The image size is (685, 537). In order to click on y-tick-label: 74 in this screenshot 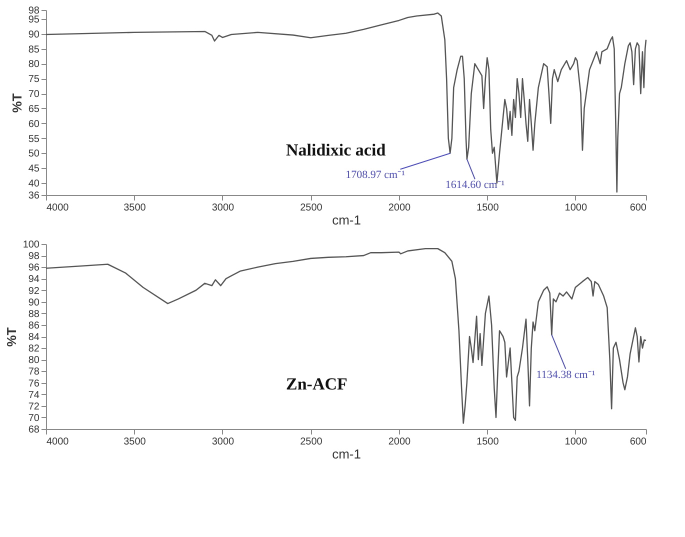, I will do `click(34, 395)`.